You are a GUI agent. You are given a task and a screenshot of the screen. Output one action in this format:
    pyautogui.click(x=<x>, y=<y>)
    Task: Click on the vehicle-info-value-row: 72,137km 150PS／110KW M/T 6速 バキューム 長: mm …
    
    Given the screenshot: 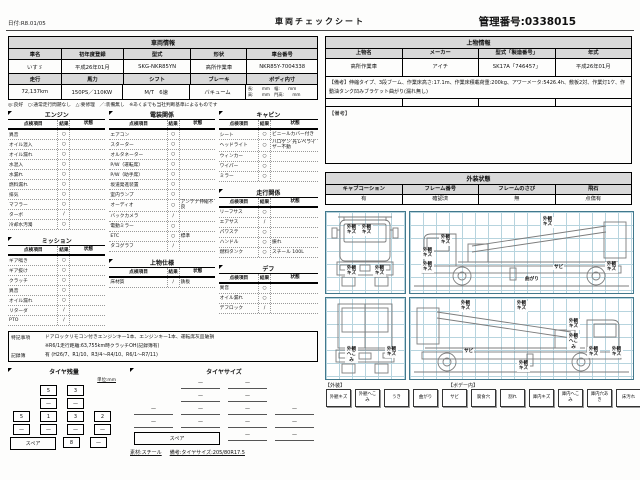 What is the action you would take?
    pyautogui.click(x=163, y=92)
    